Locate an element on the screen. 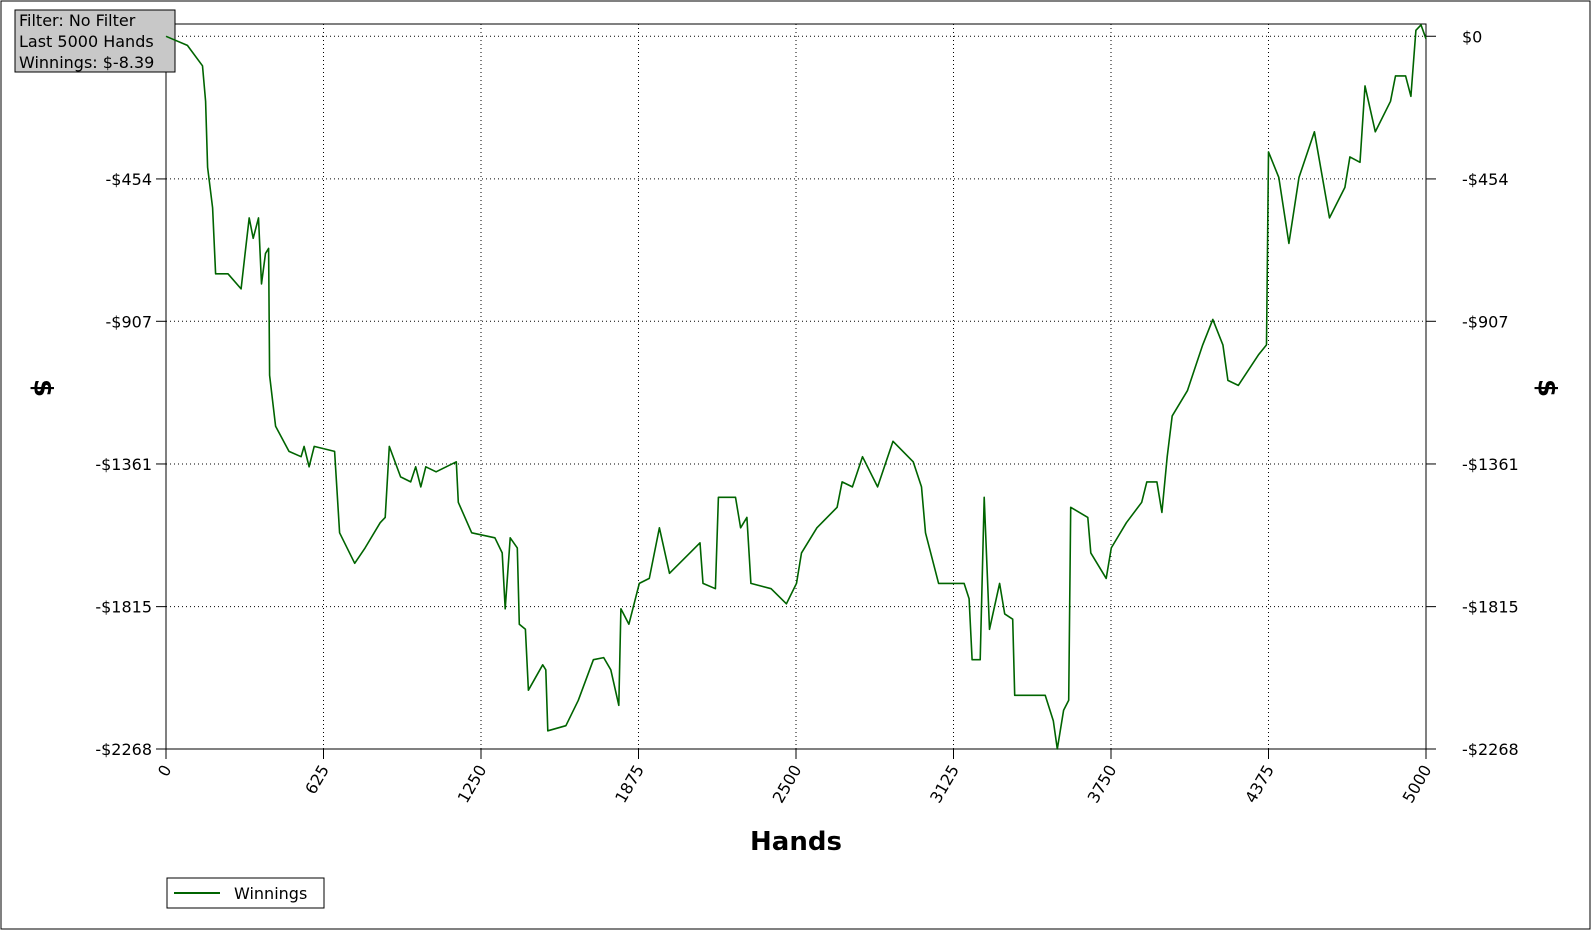  y2-tick-label: -$1361 is located at coordinates (1490, 464).